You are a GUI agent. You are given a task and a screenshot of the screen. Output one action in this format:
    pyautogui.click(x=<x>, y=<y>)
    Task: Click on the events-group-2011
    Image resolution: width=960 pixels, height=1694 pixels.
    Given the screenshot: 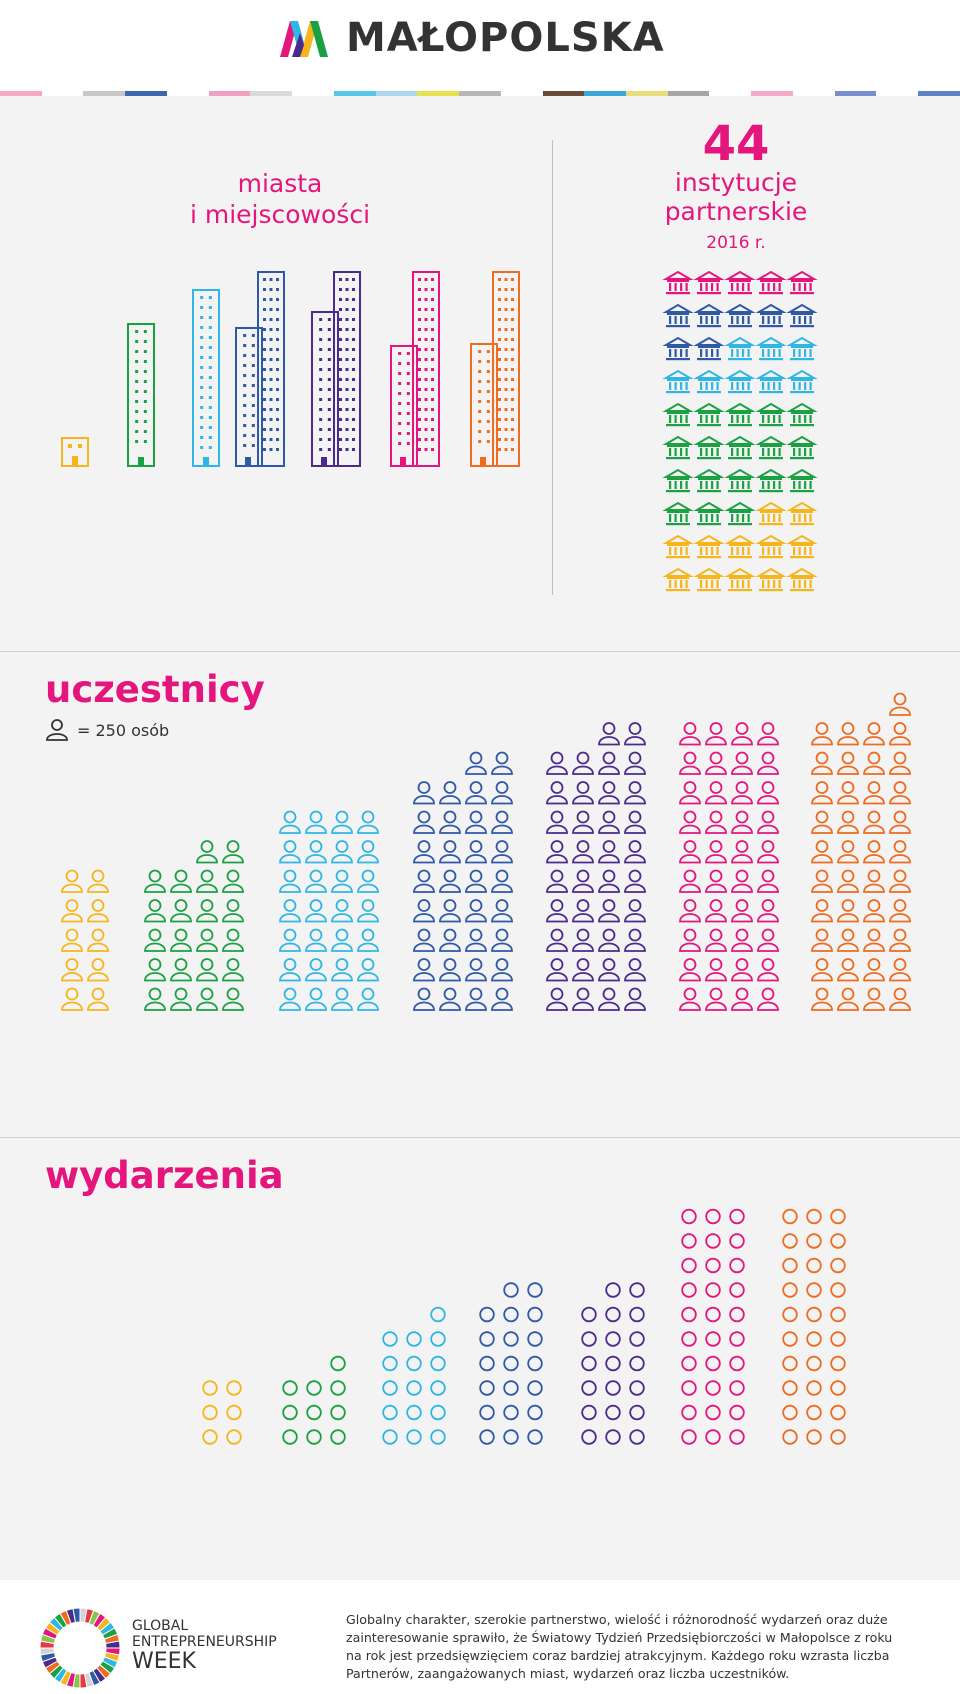 What is the action you would take?
    pyautogui.click(x=314, y=1400)
    